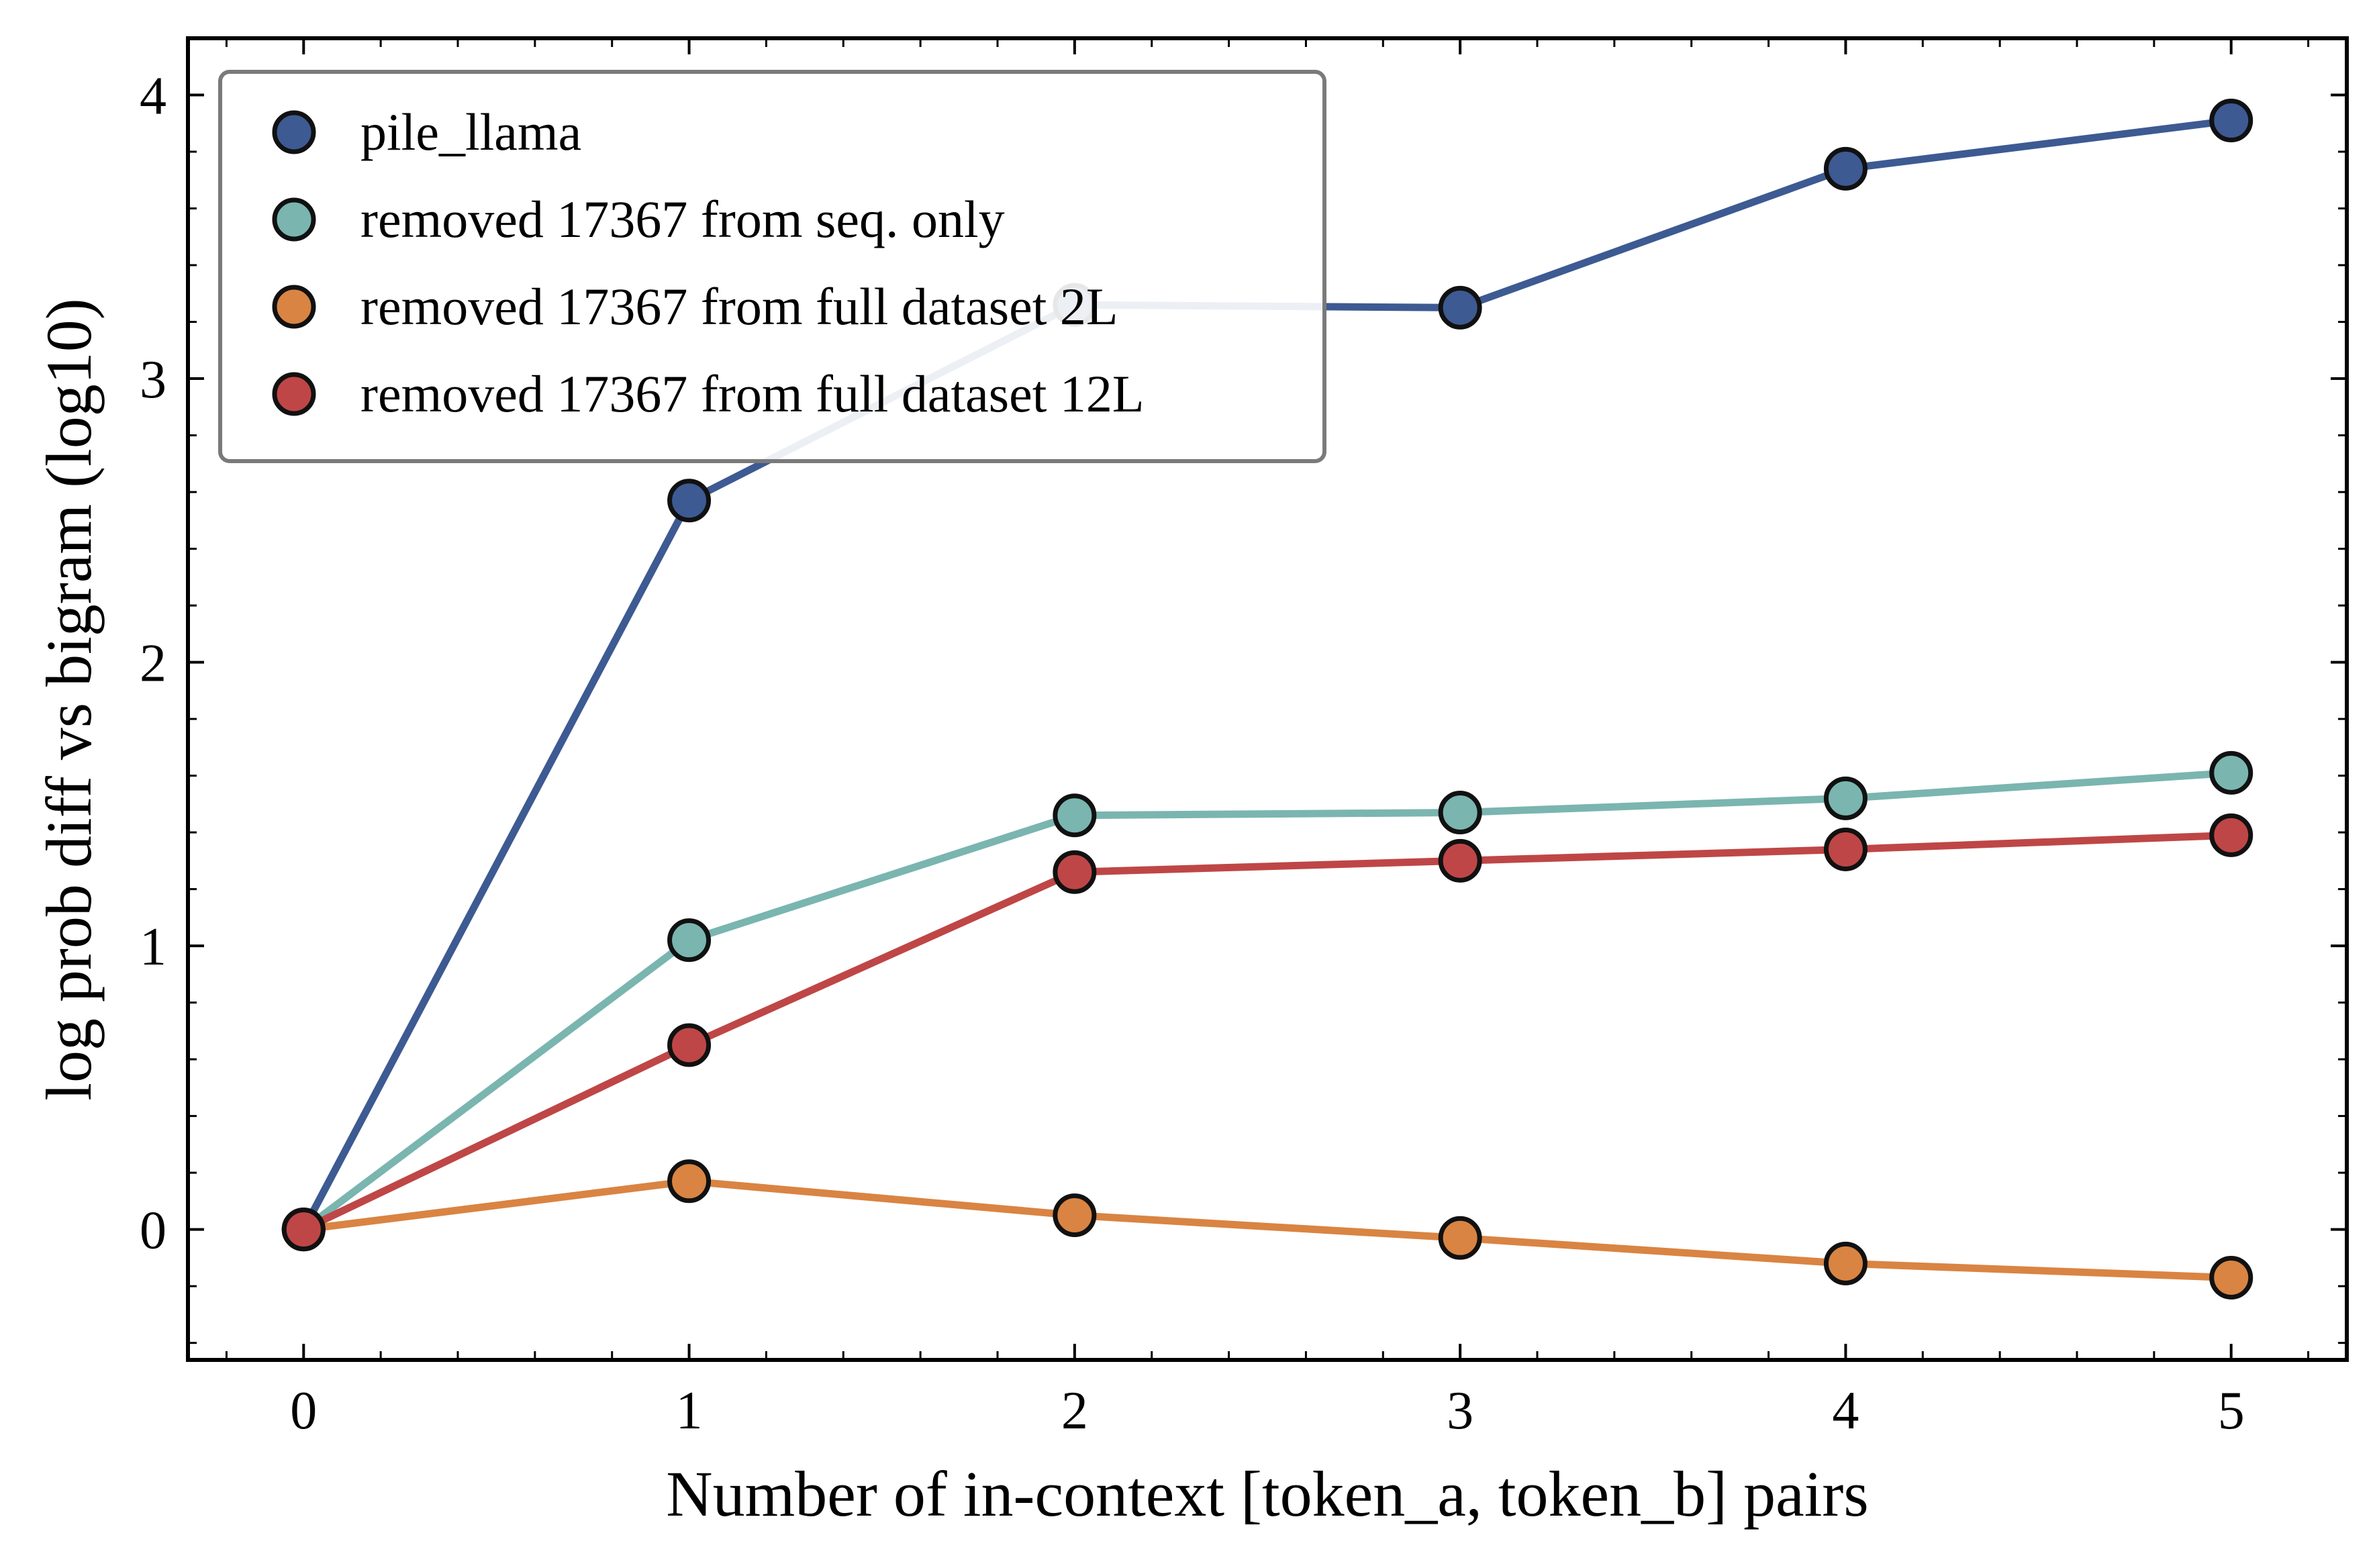 The height and width of the screenshot is (1568, 2375). I want to click on y-tick-labels: 0 1 2 3 4, so click(153, 664).